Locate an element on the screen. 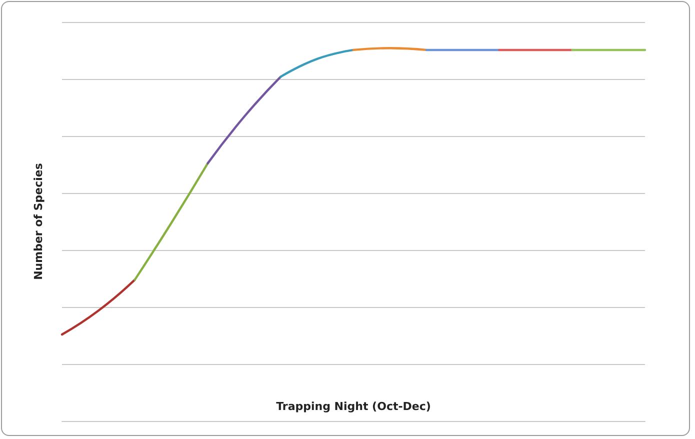 The height and width of the screenshot is (439, 695). y-axis-title: Number of Species is located at coordinates (38, 221).